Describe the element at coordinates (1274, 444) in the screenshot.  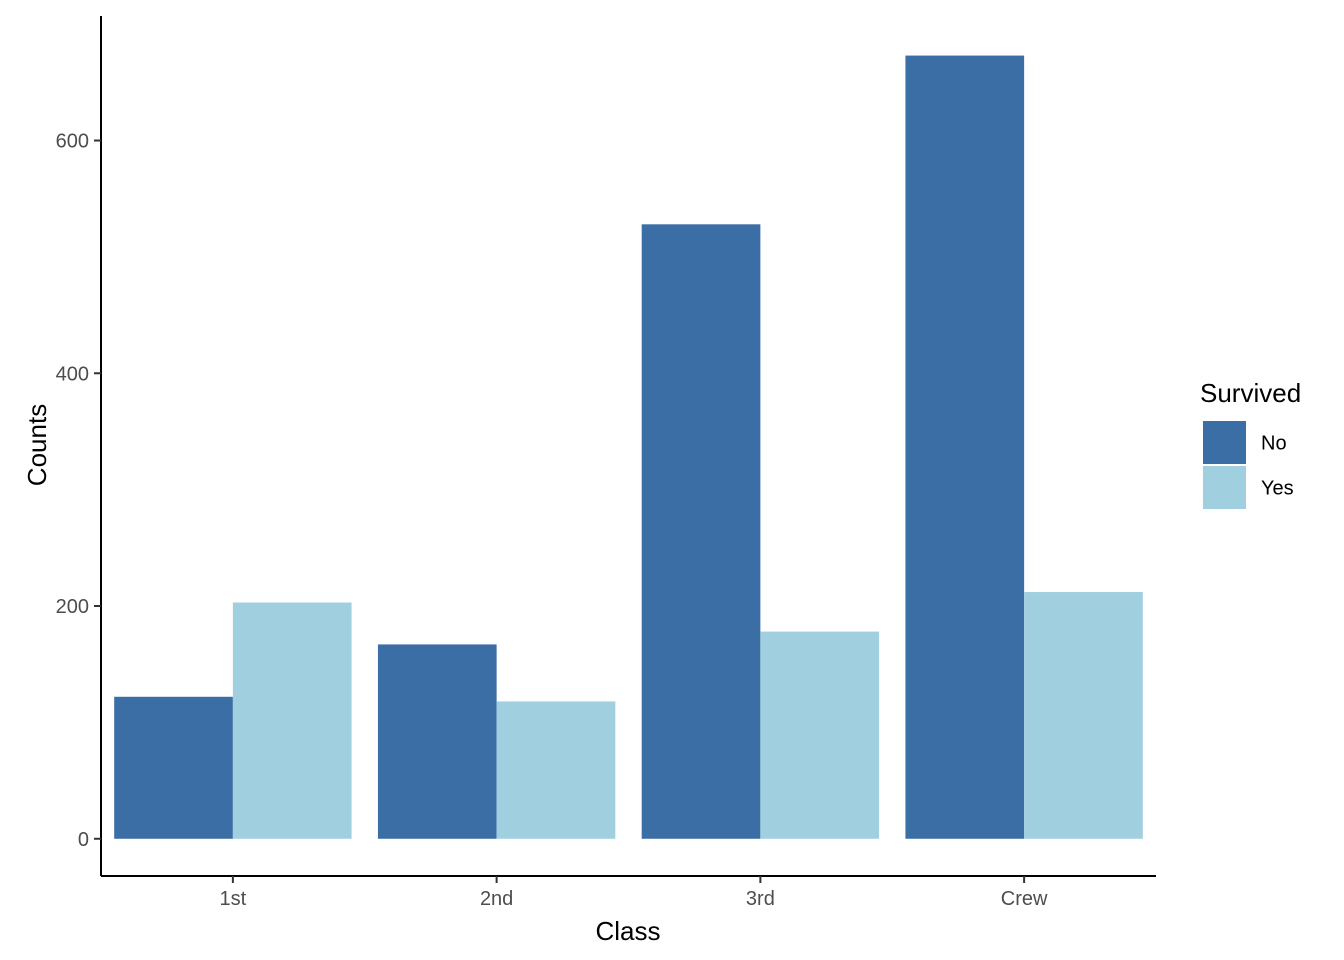
I see `legend-label-no: No` at that location.